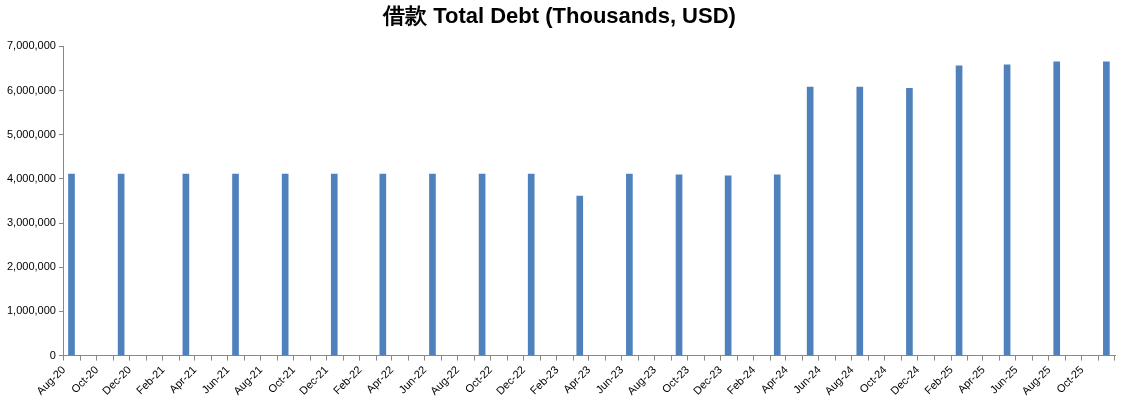 This screenshot has height=401, width=1129. I want to click on y-tick-label: 4,000,000, so click(31, 177).